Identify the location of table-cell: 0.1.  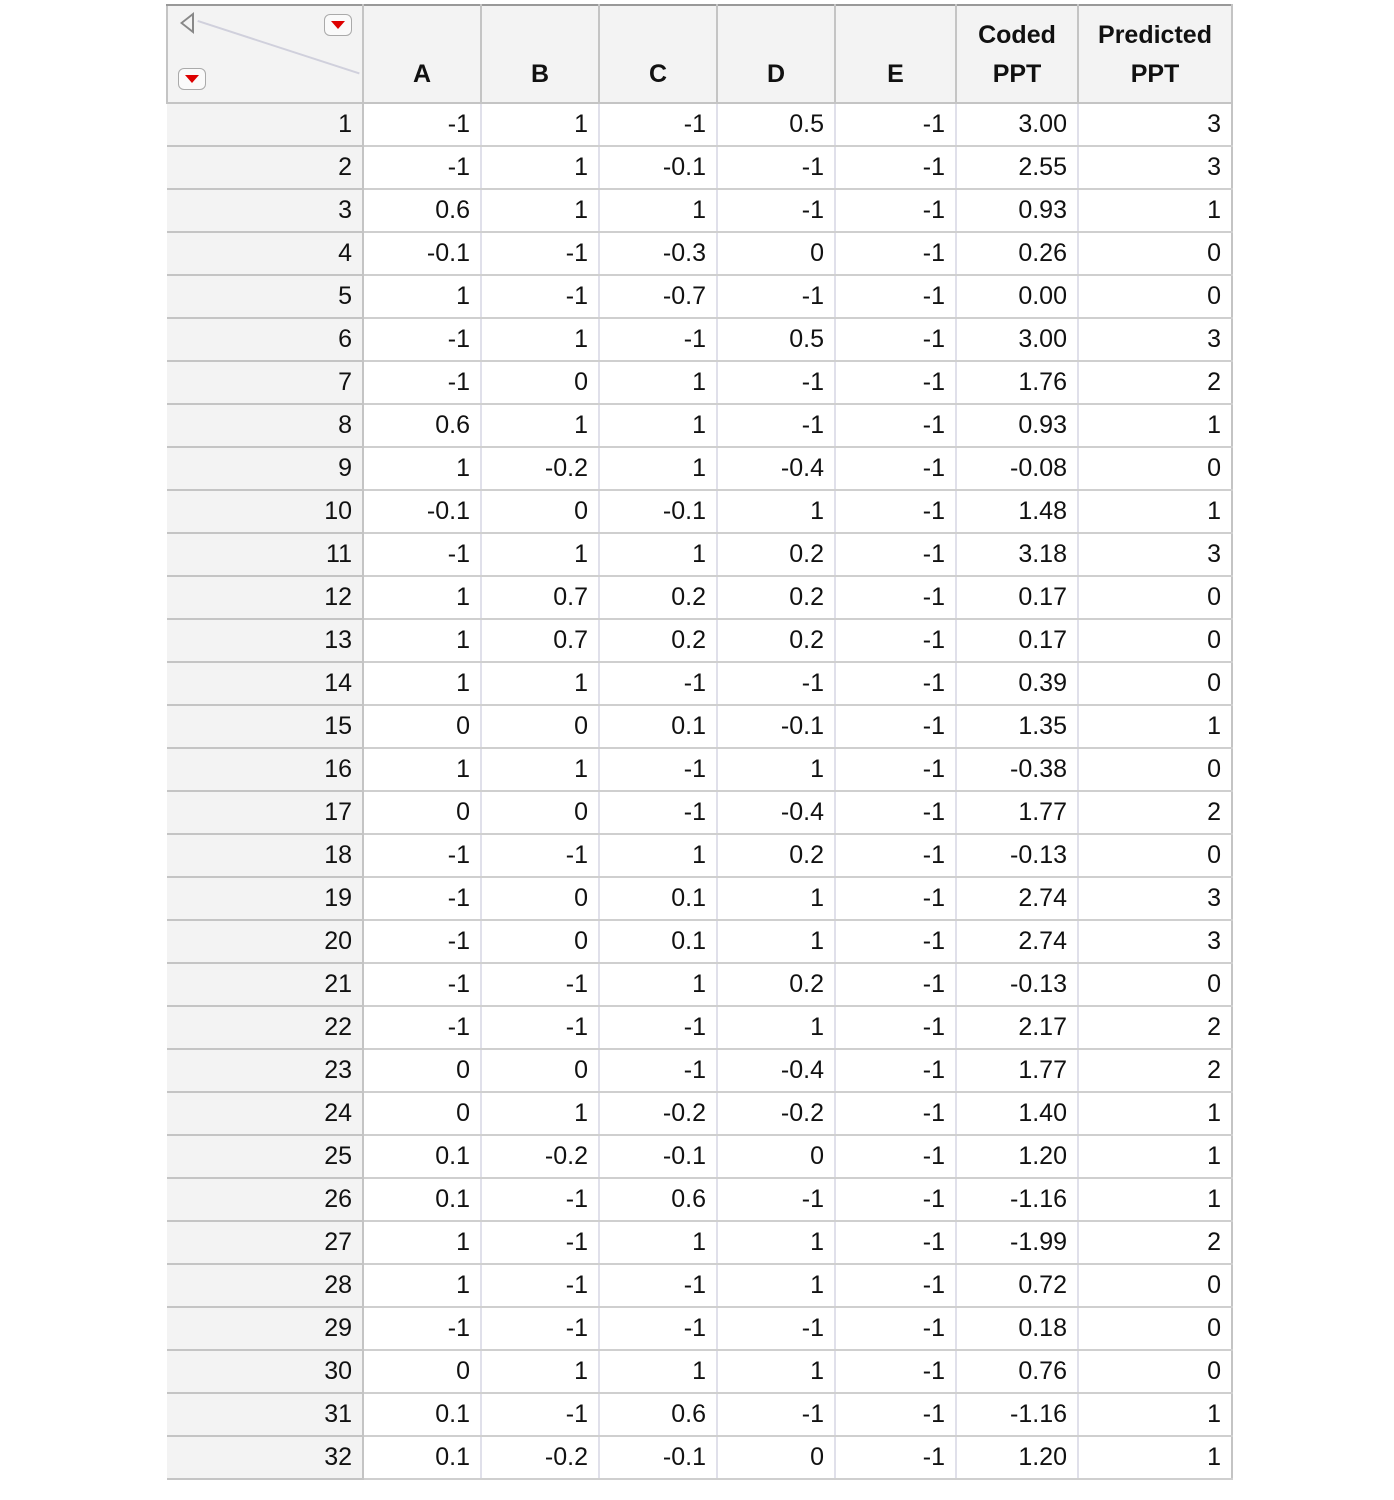
(422, 1415).